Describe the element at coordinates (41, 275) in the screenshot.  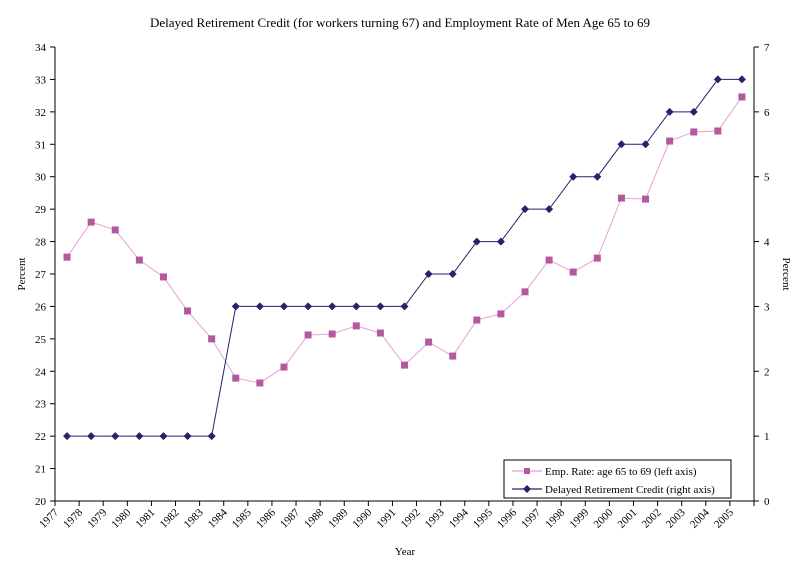
I see `y-tick-label-left: 27` at that location.